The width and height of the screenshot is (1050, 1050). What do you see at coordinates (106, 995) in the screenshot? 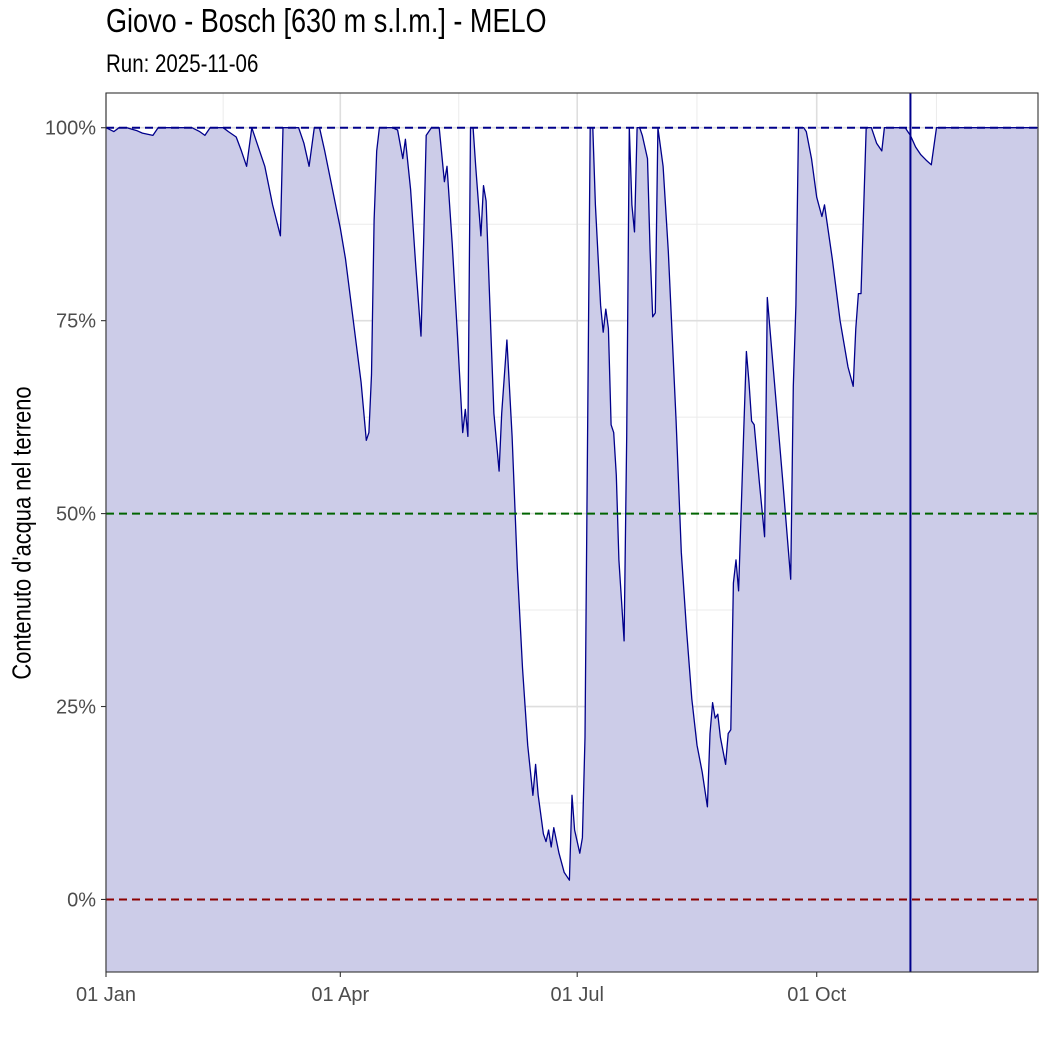
I see `x-tick-label: 01 Jan` at bounding box center [106, 995].